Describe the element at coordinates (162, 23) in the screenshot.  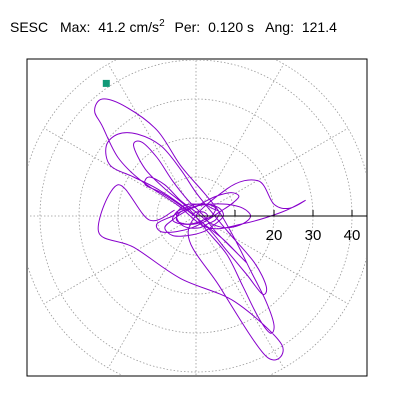
I see `max-unit-exponent: 2` at that location.